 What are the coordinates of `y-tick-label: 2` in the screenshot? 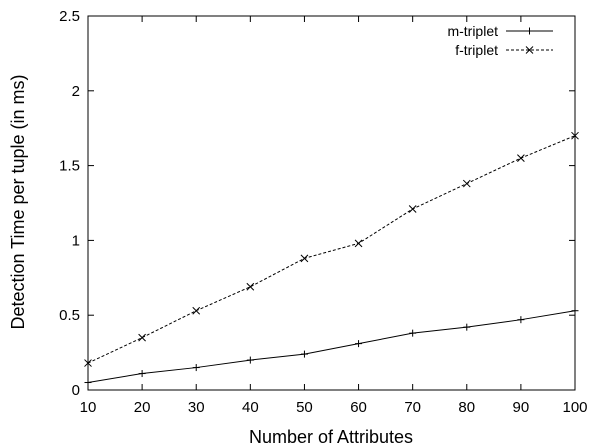 It's located at (76, 91).